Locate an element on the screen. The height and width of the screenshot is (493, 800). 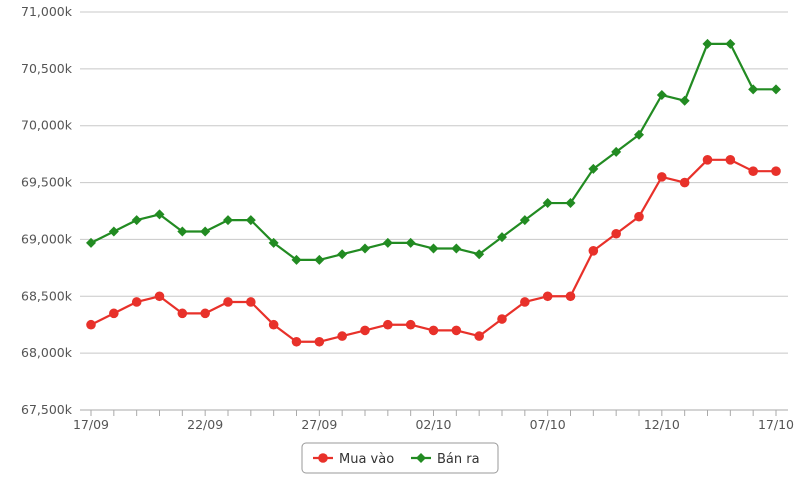
x-axis is located at coordinates (434, 412).